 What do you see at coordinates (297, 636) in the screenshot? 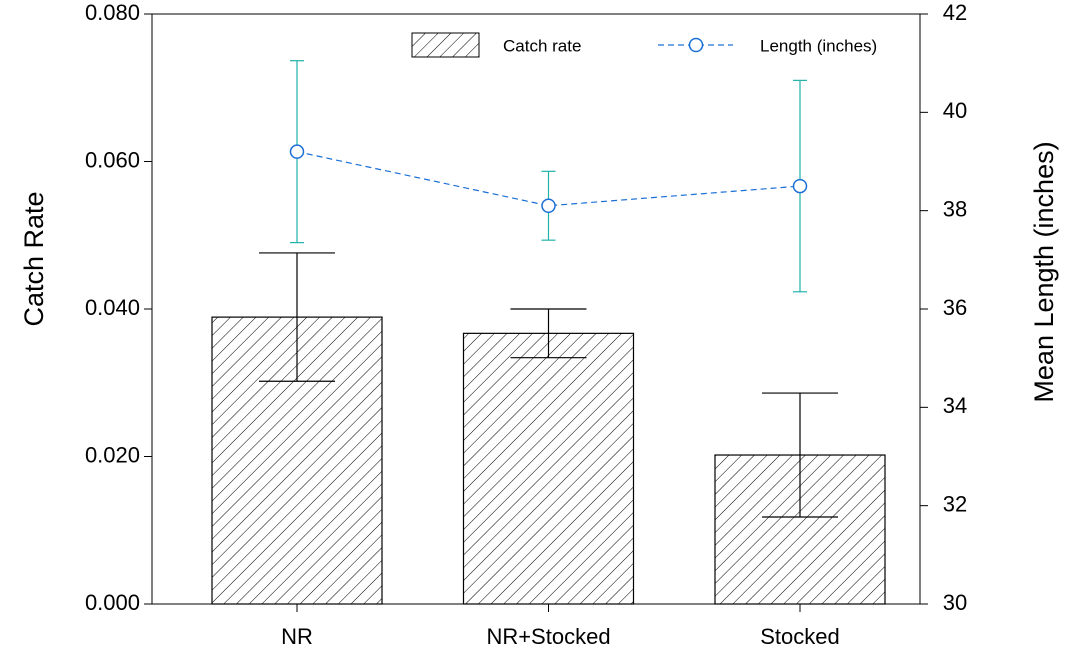
I see `x-tick-label: NR` at bounding box center [297, 636].